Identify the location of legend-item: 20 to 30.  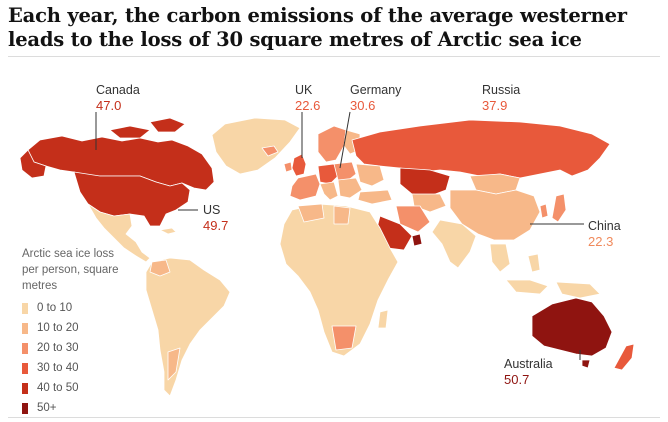
(77, 348).